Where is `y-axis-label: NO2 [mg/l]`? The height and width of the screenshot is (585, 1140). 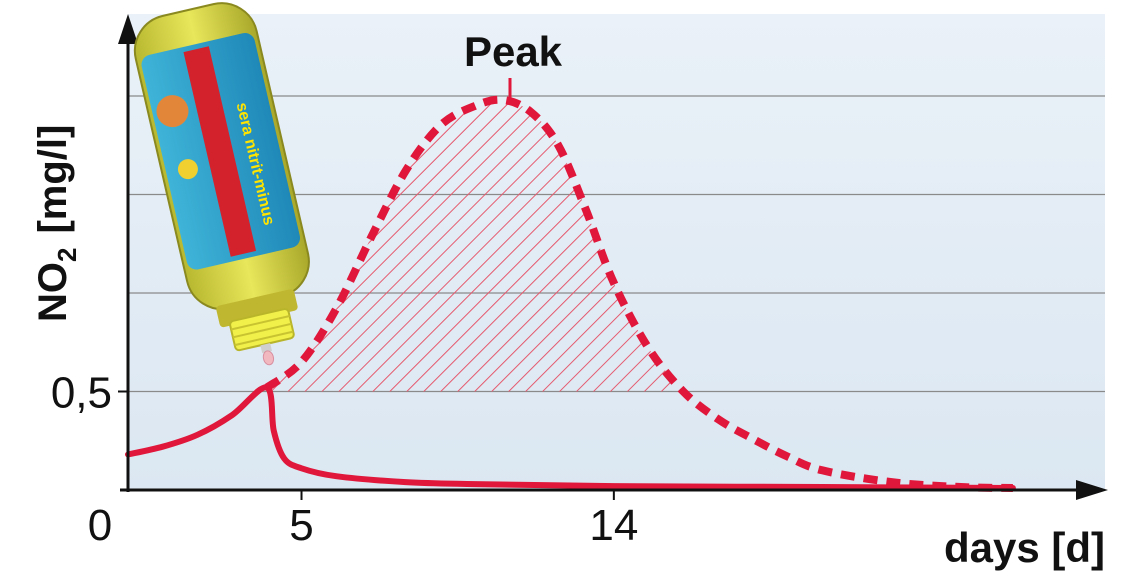
y-axis-label: NO2 [mg/l] is located at coordinates (56, 223).